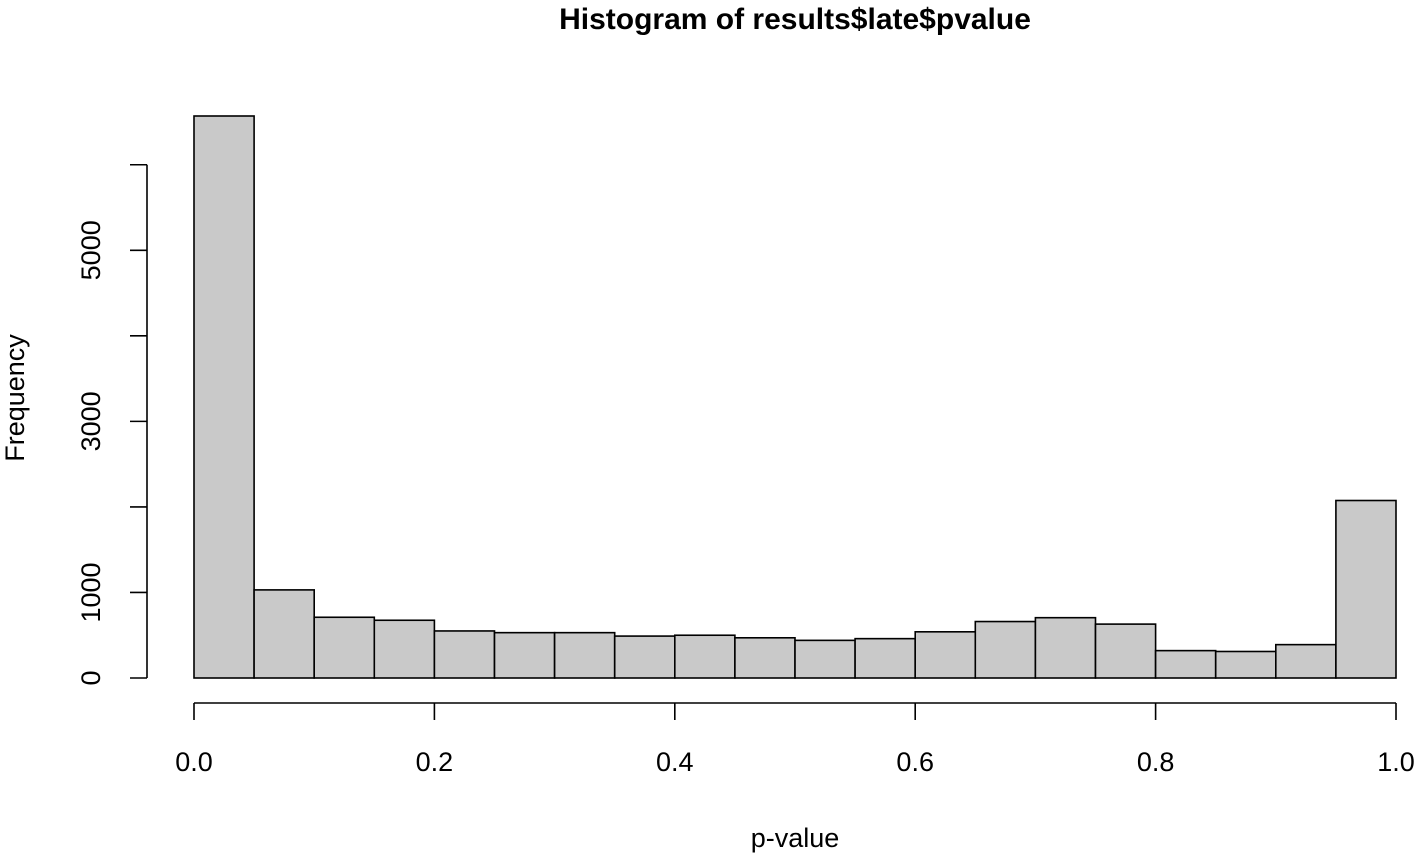  I want to click on x-tick-label: 0.6, so click(915, 762).